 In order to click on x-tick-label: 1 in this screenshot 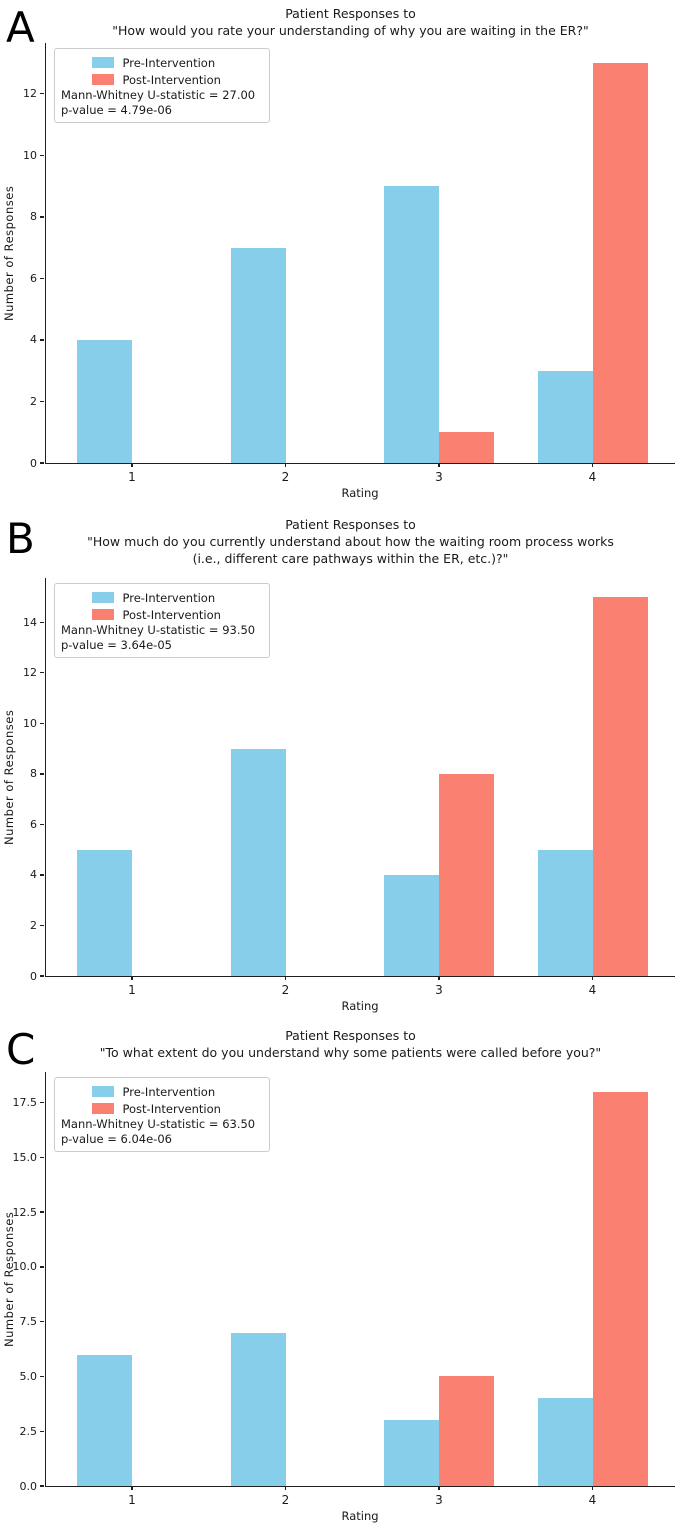, I will do `click(132, 990)`.